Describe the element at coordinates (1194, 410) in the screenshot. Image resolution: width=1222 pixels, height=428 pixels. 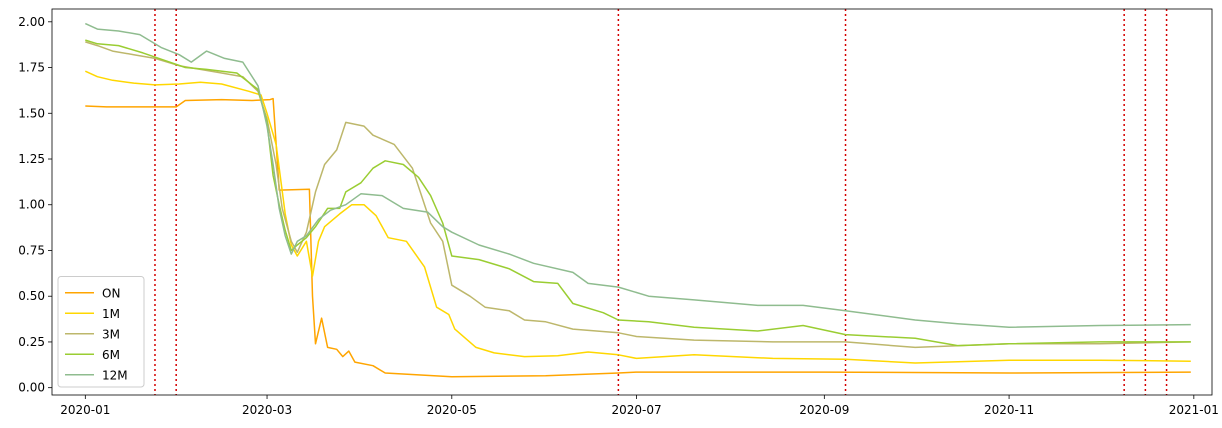
I see `x-tick-label: 2021-01` at that location.